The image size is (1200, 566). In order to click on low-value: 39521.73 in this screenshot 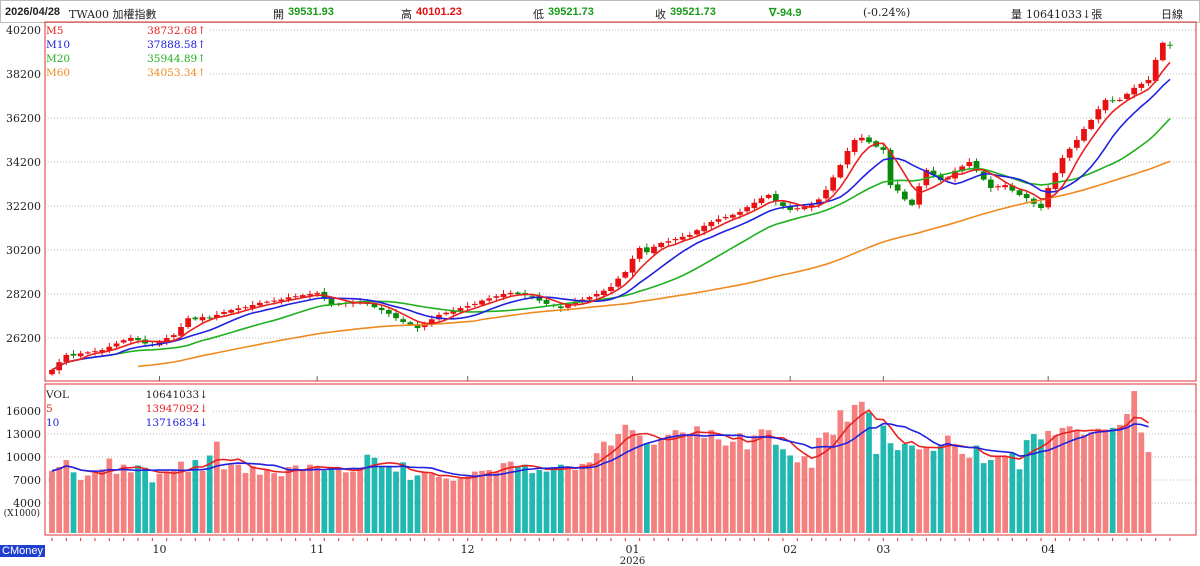, I will do `click(571, 12)`.